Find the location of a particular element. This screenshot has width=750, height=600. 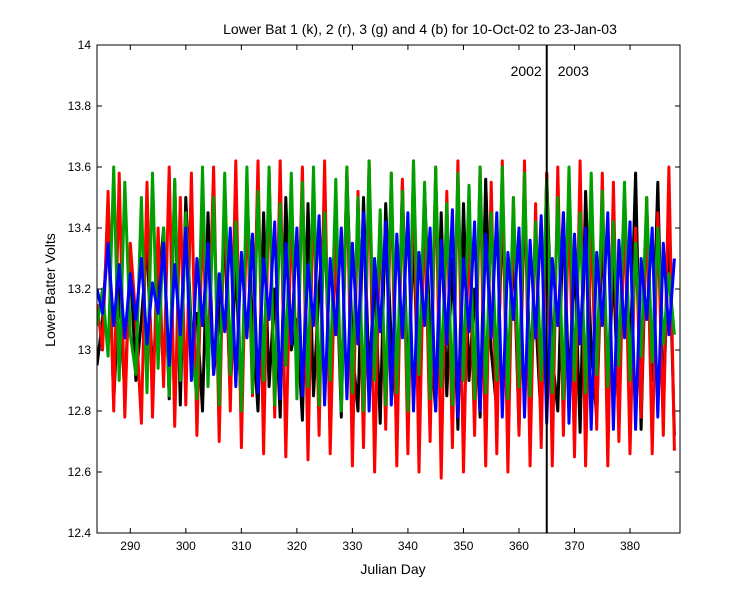

y-tick-label: 13 is located at coordinates (85, 350).